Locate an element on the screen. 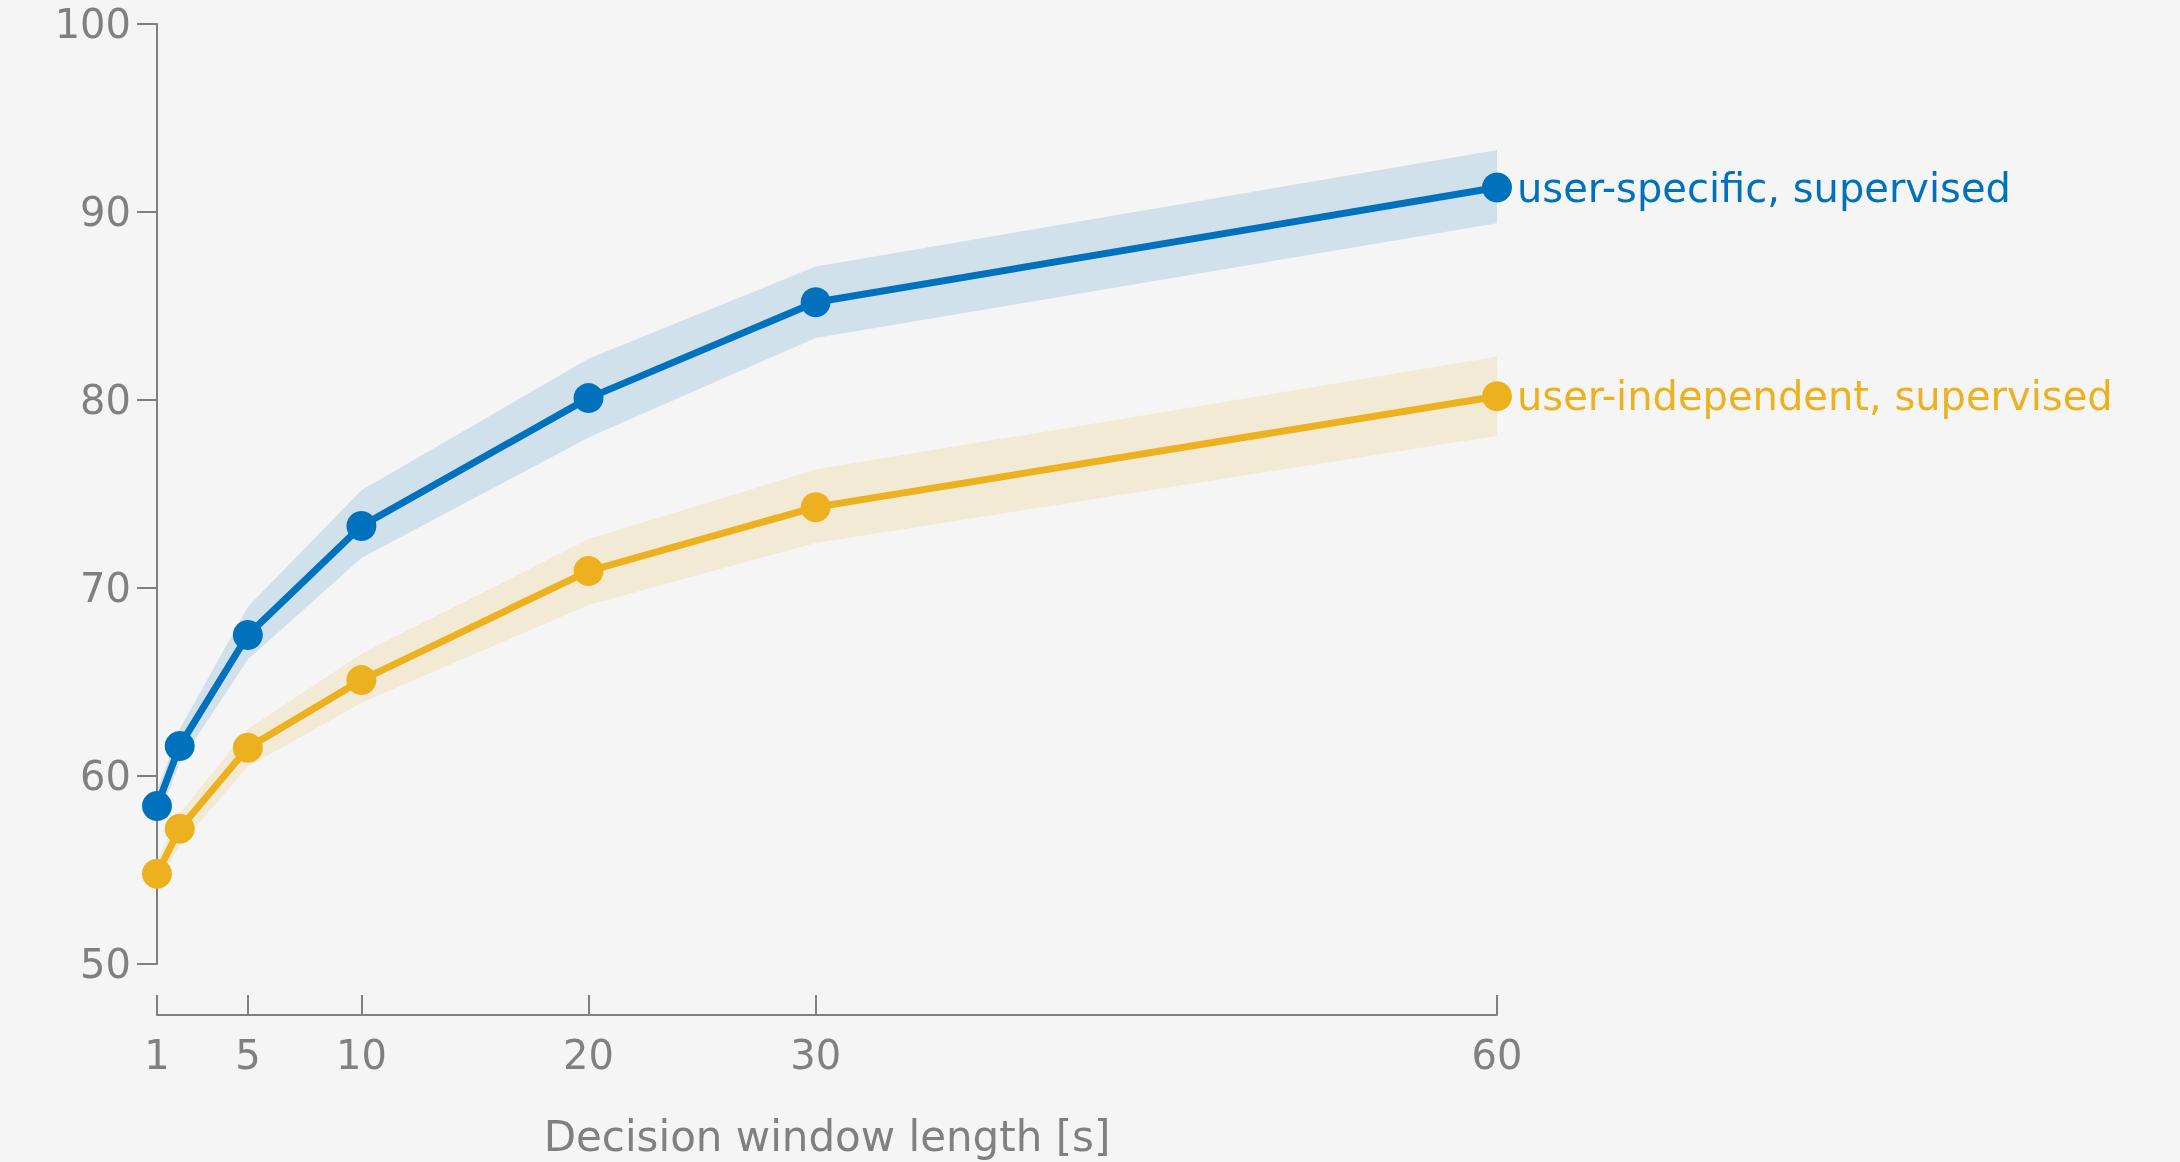  series-label: user-independent, supervised is located at coordinates (1815, 396).